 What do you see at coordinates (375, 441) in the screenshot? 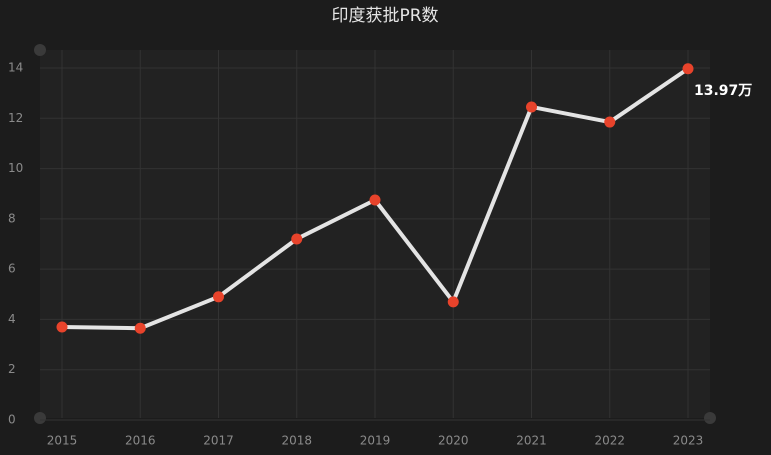
I see `x-tick-label: 2019` at bounding box center [375, 441].